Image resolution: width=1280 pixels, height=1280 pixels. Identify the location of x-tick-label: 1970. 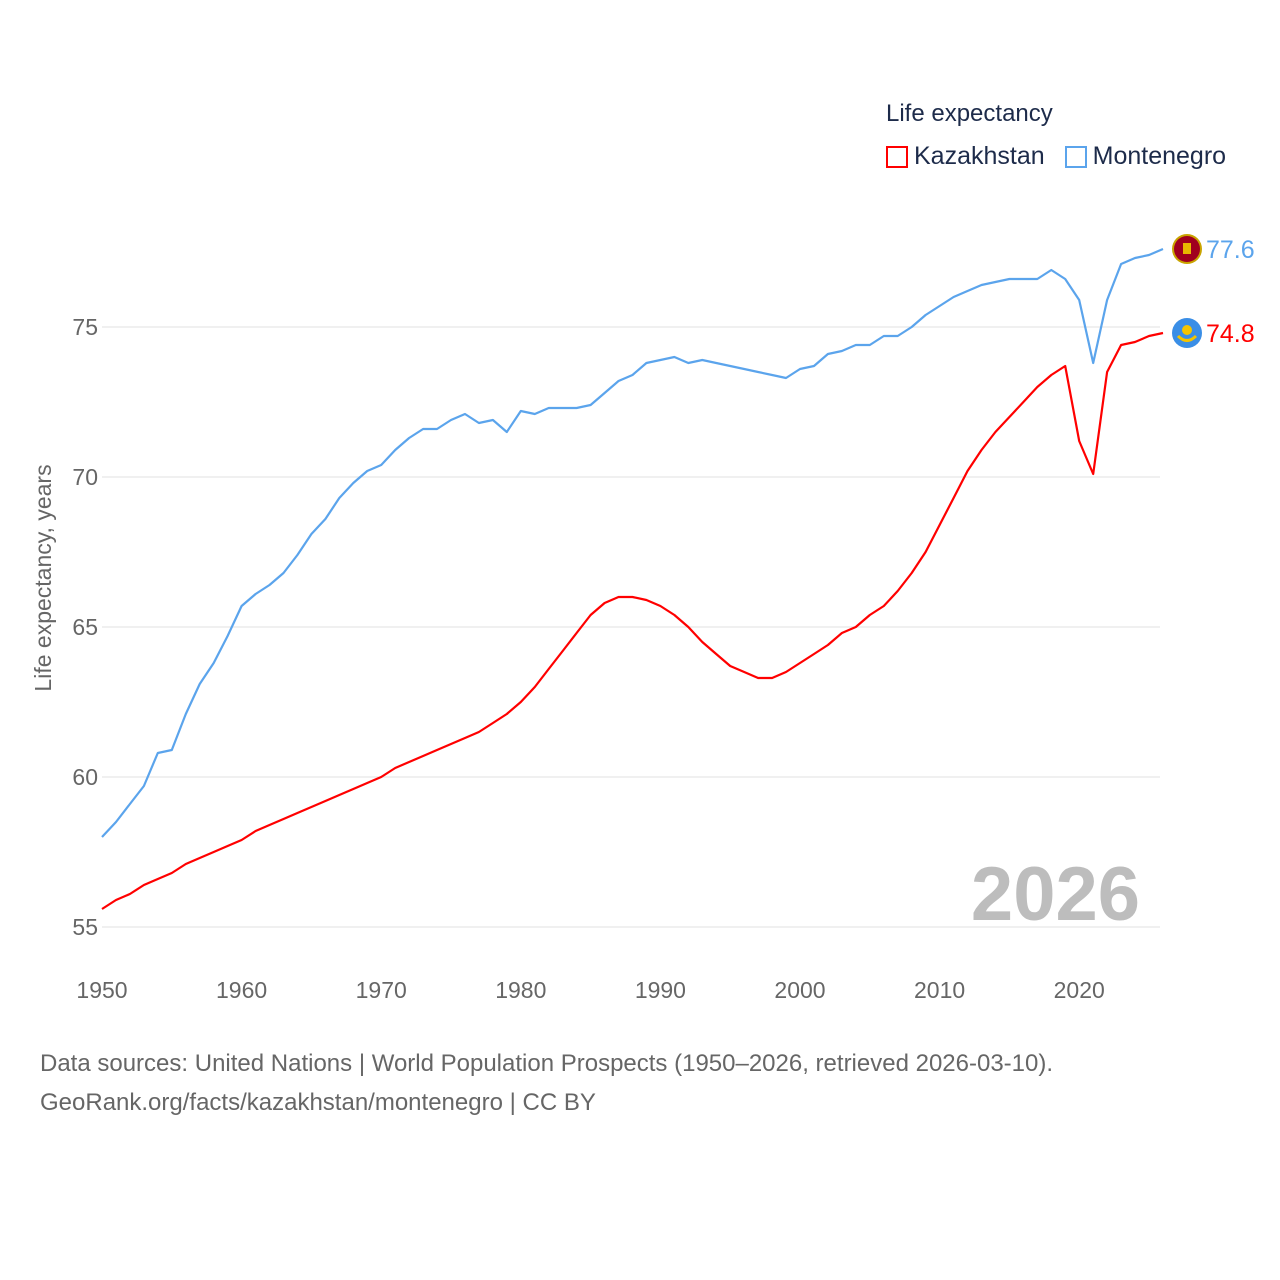
(381, 990).